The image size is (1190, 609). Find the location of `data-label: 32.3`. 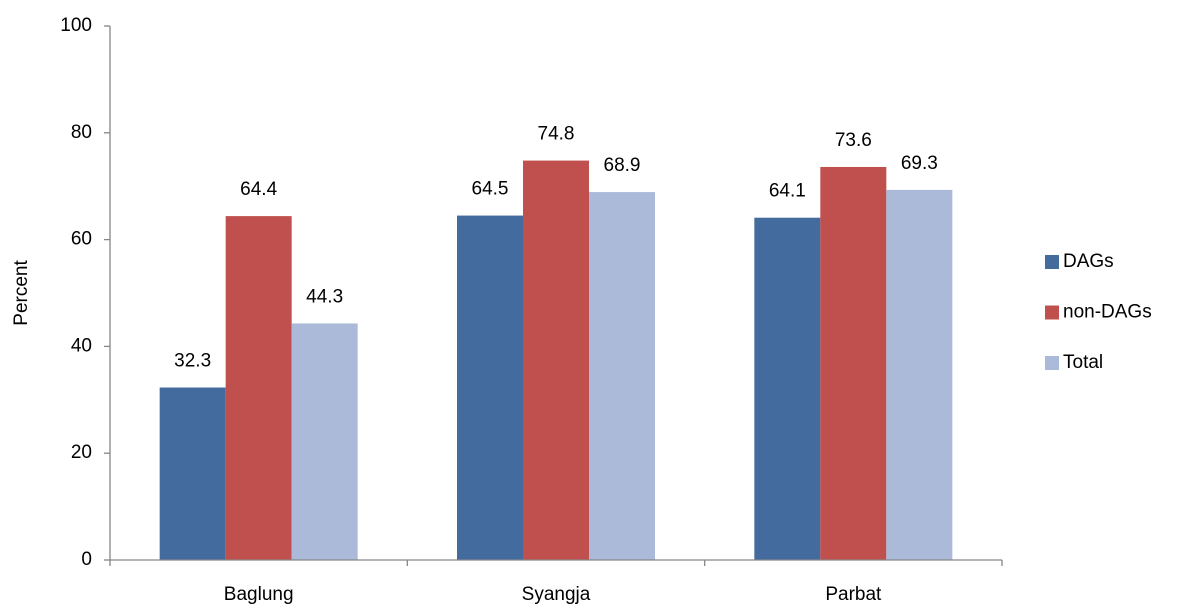

data-label: 32.3 is located at coordinates (192, 361).